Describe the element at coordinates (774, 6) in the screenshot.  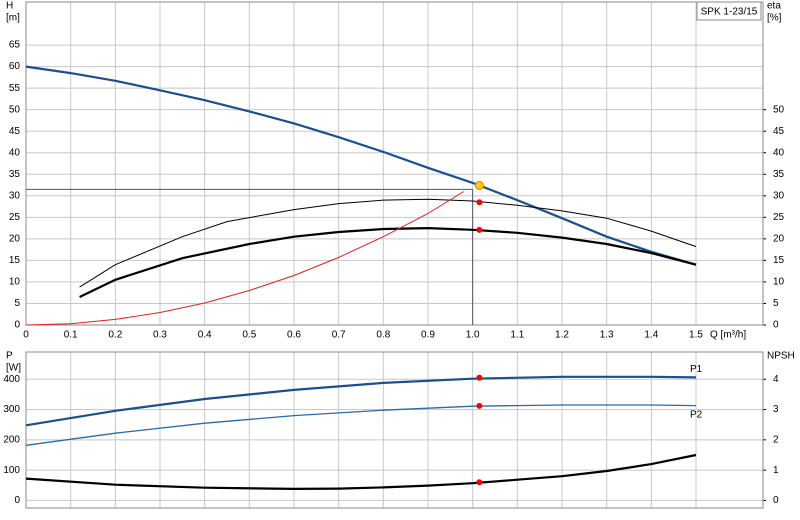
I see `y2-axis-label: eta` at that location.